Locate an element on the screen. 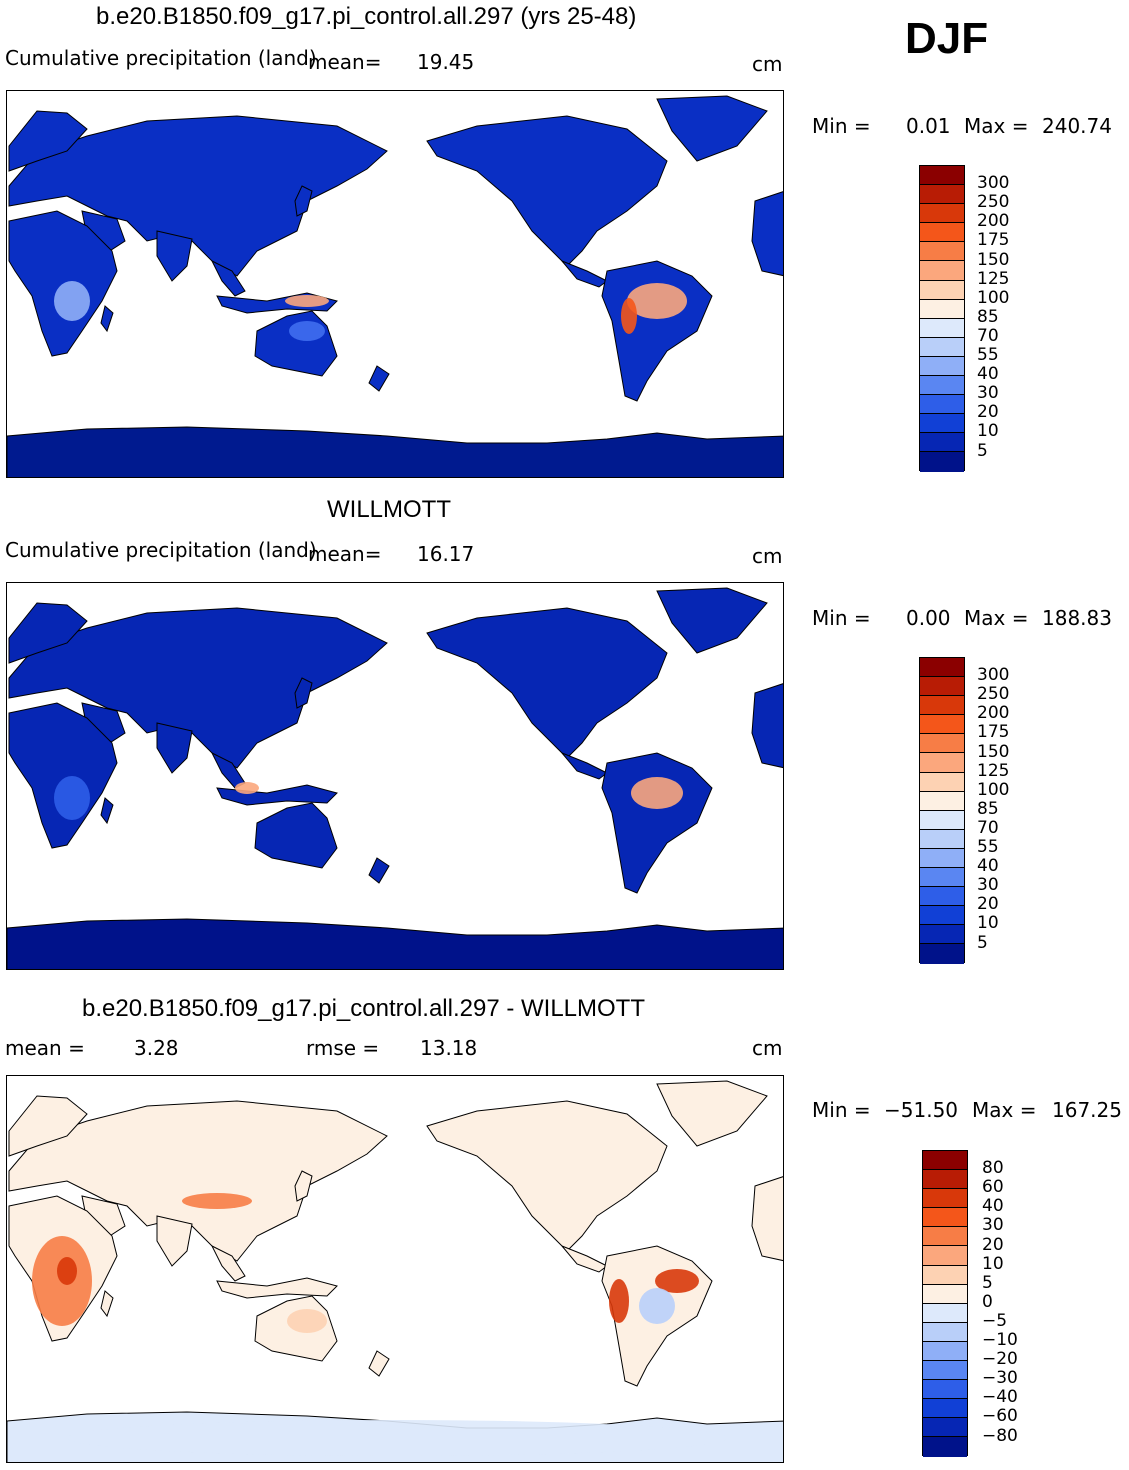 The image size is (1129, 1470). colorbar-tick-label: −80 is located at coordinates (1000, 1435).